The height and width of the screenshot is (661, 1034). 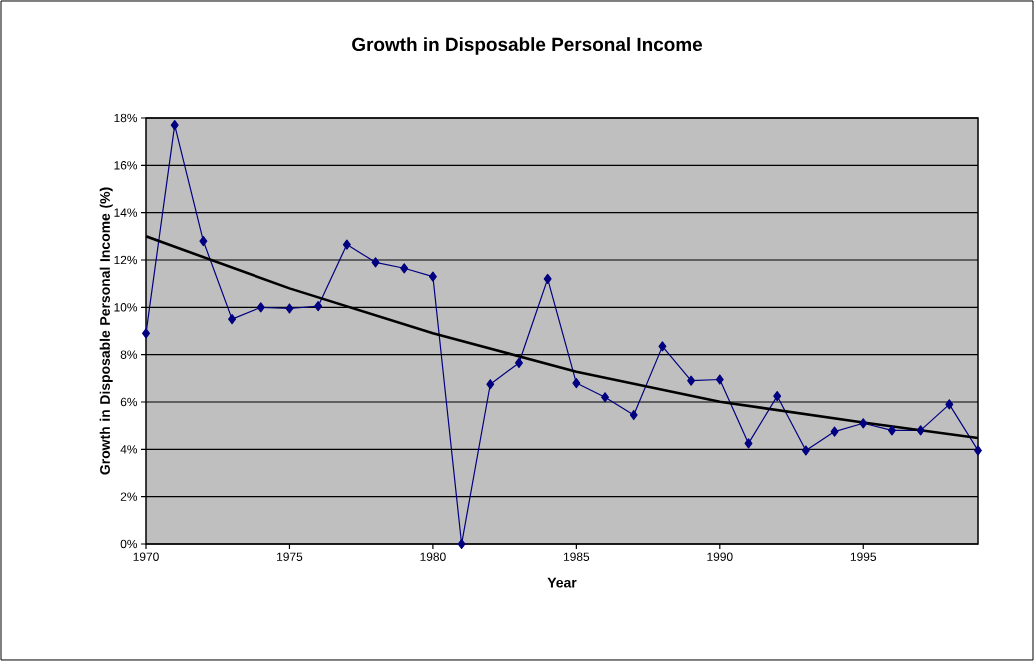 What do you see at coordinates (433, 556) in the screenshot?
I see `x-tick-label: 1980` at bounding box center [433, 556].